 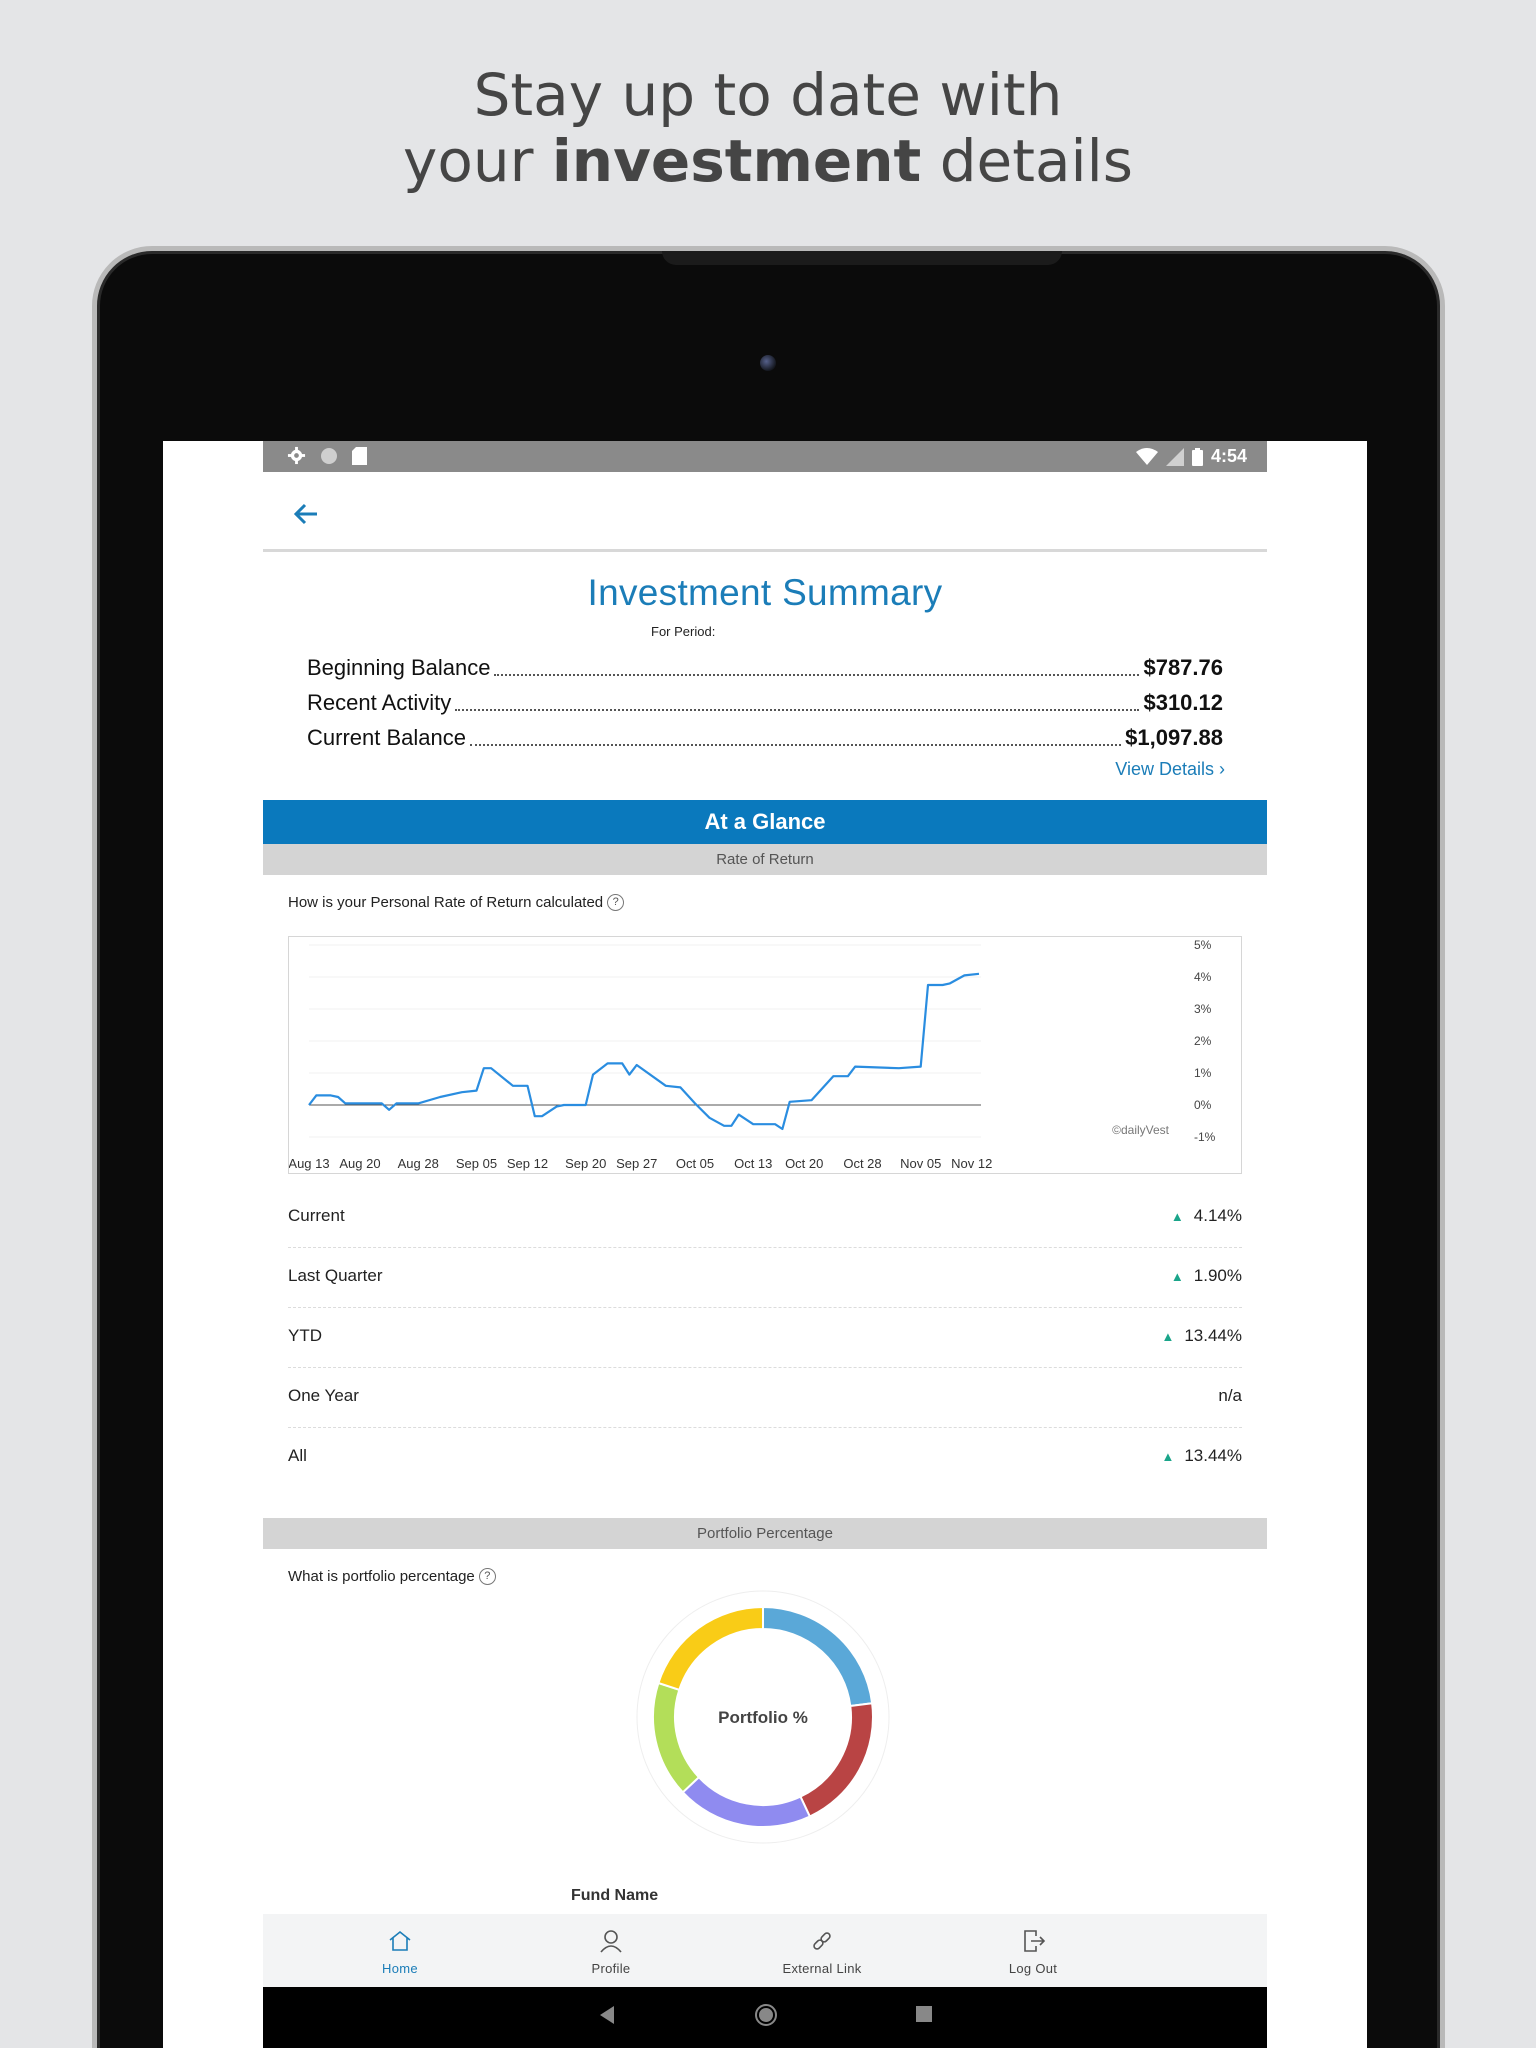 What do you see at coordinates (1197, 456) in the screenshot?
I see `battery-icon` at bounding box center [1197, 456].